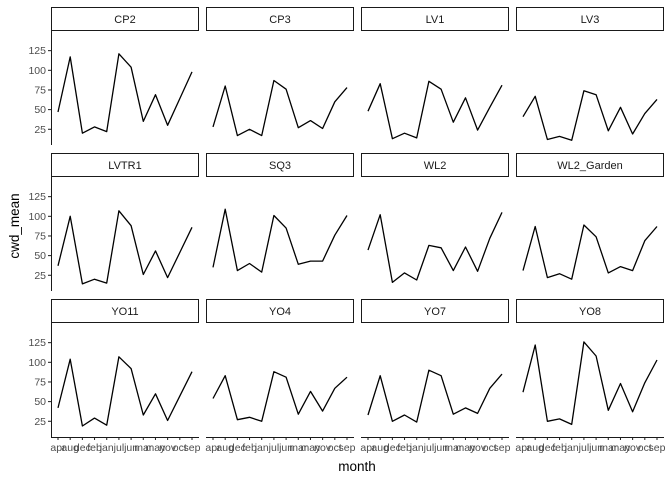  I want to click on facet-panel: LVTR1 25 50 75 100 125, so click(113, 222).